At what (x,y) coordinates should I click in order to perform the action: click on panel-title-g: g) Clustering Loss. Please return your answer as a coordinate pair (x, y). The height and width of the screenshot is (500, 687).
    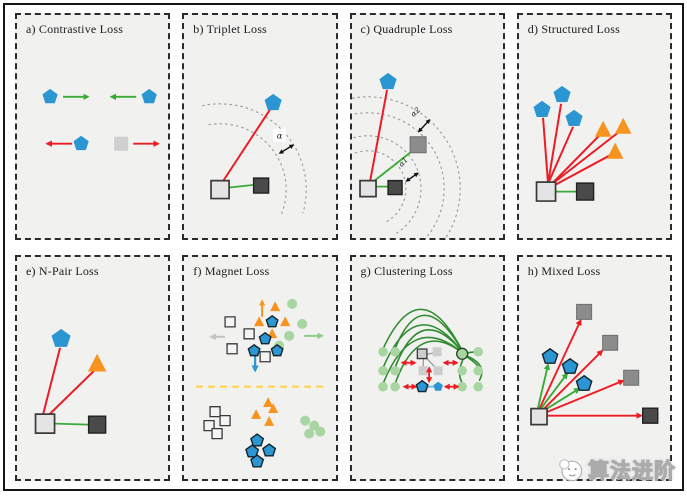
    Looking at the image, I should click on (406, 270).